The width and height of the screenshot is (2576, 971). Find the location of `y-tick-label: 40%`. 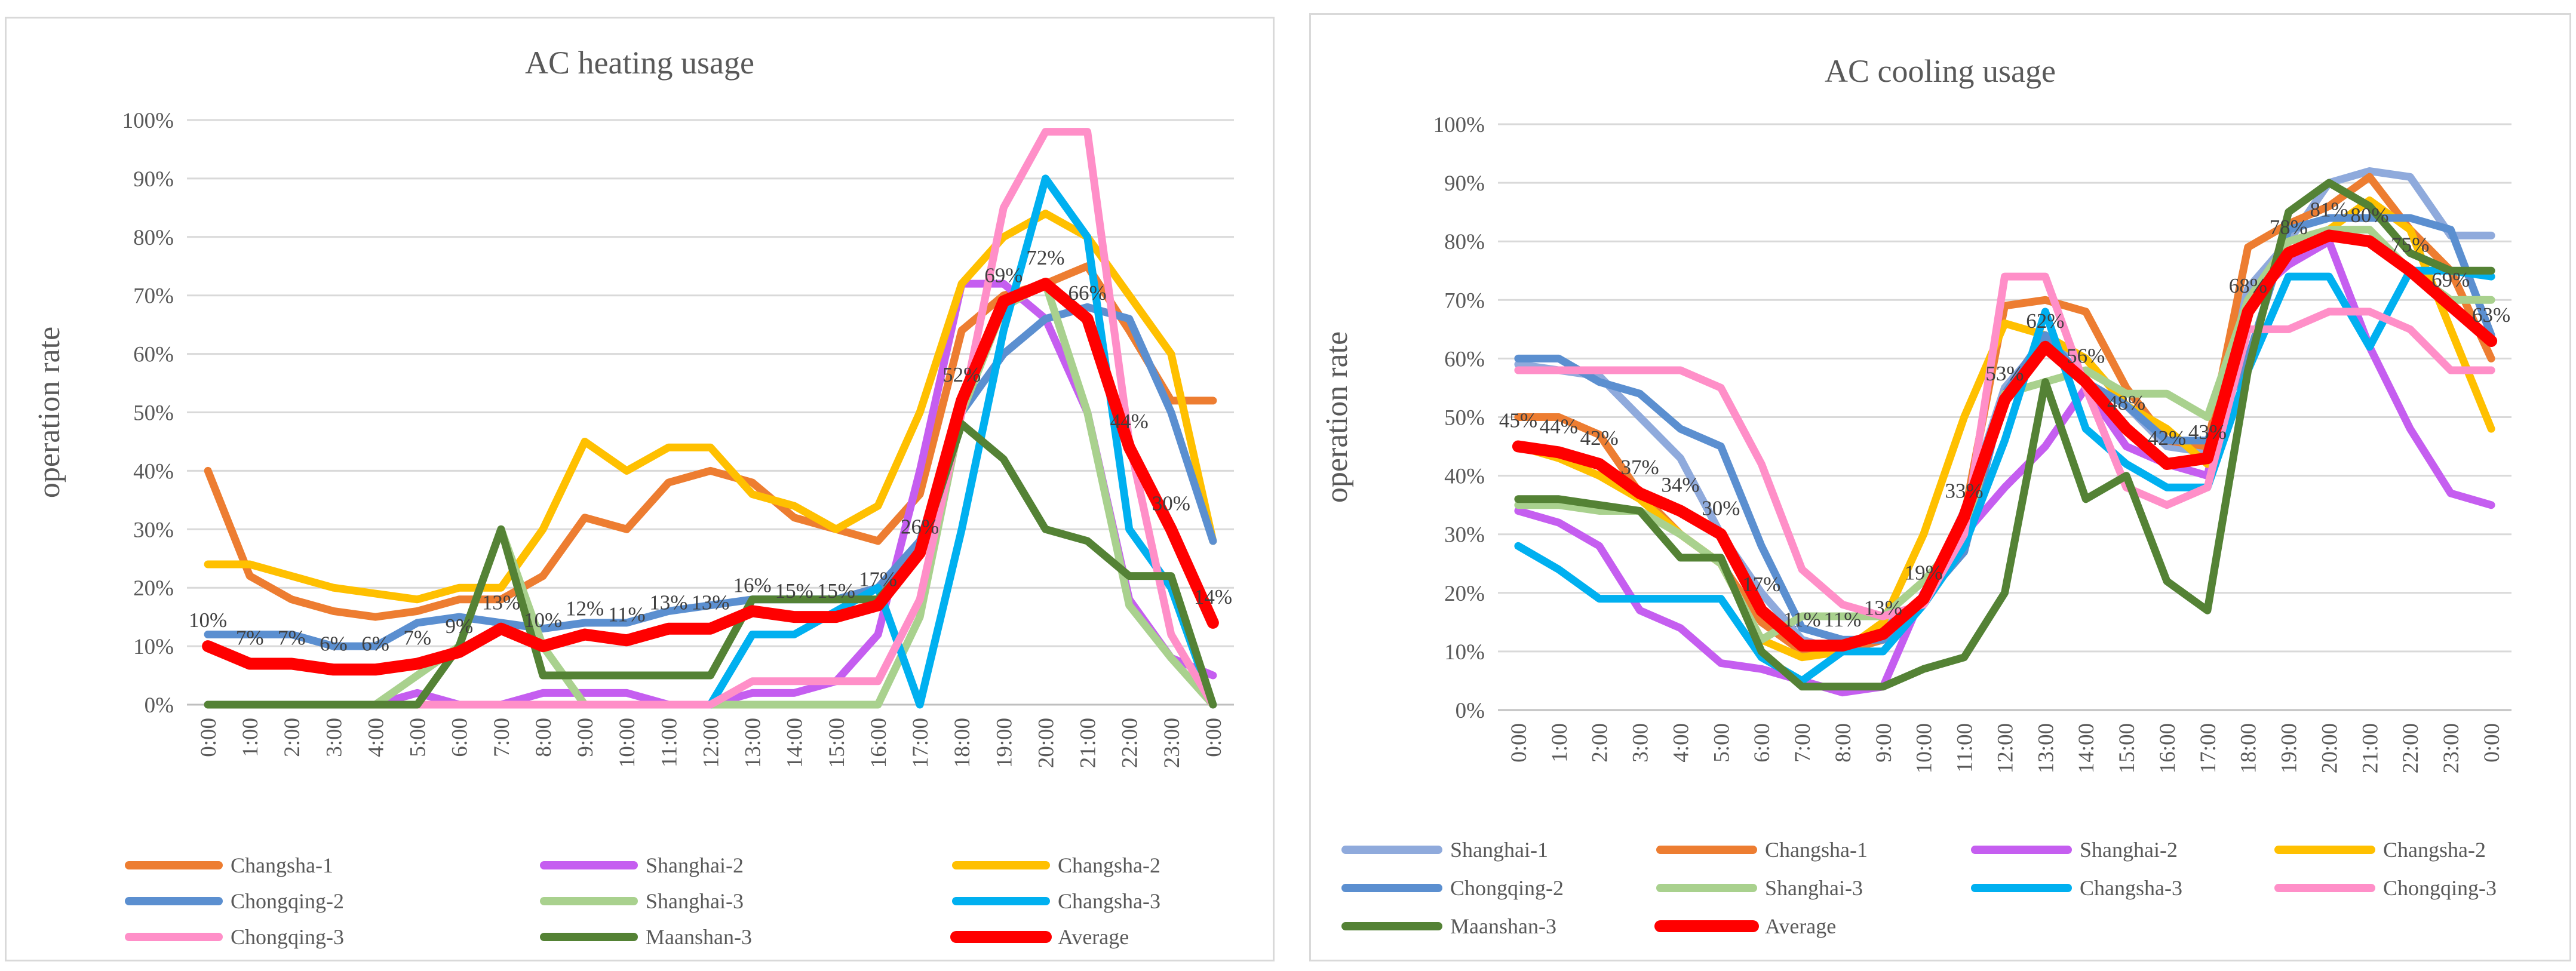

y-tick-label: 40% is located at coordinates (1465, 477).